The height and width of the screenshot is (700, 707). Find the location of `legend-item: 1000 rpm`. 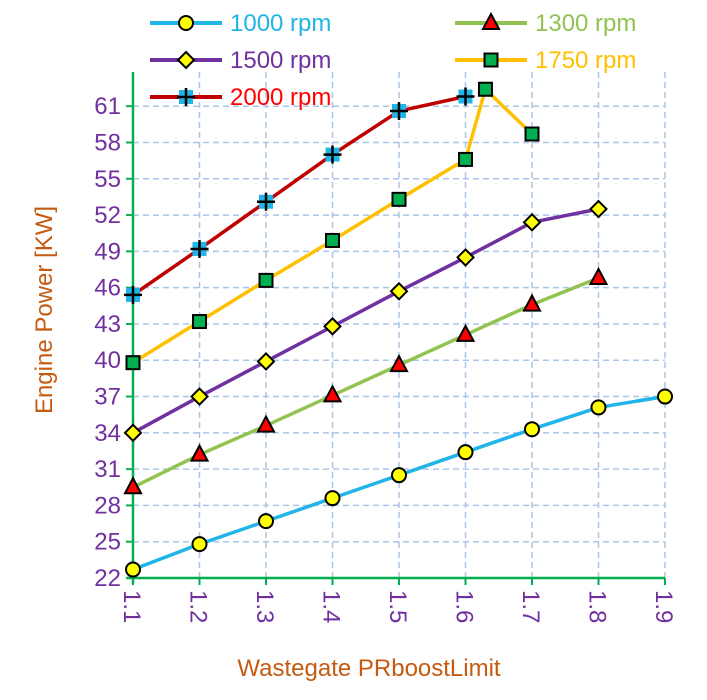

legend-item: 1000 rpm is located at coordinates (240, 23).